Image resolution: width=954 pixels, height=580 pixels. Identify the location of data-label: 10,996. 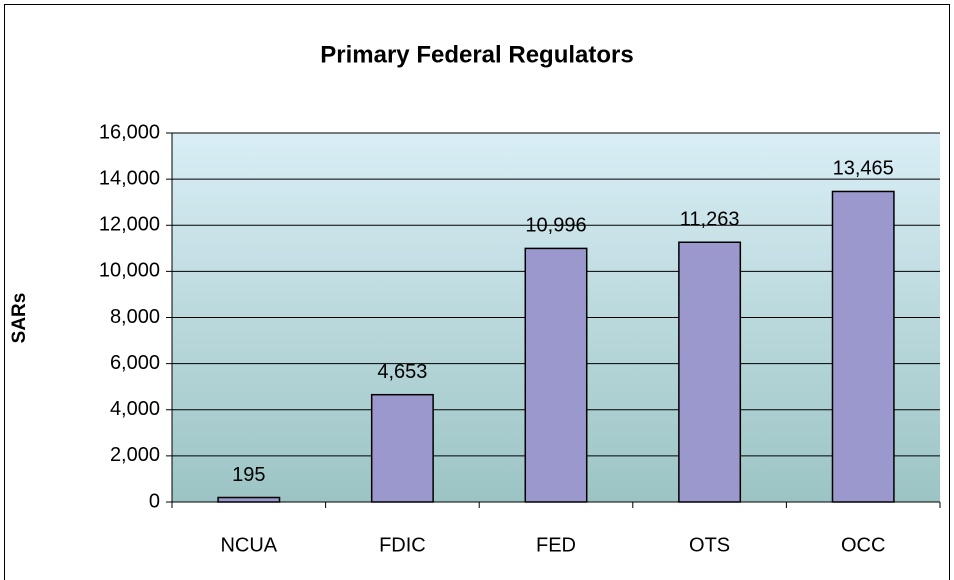
(555, 226).